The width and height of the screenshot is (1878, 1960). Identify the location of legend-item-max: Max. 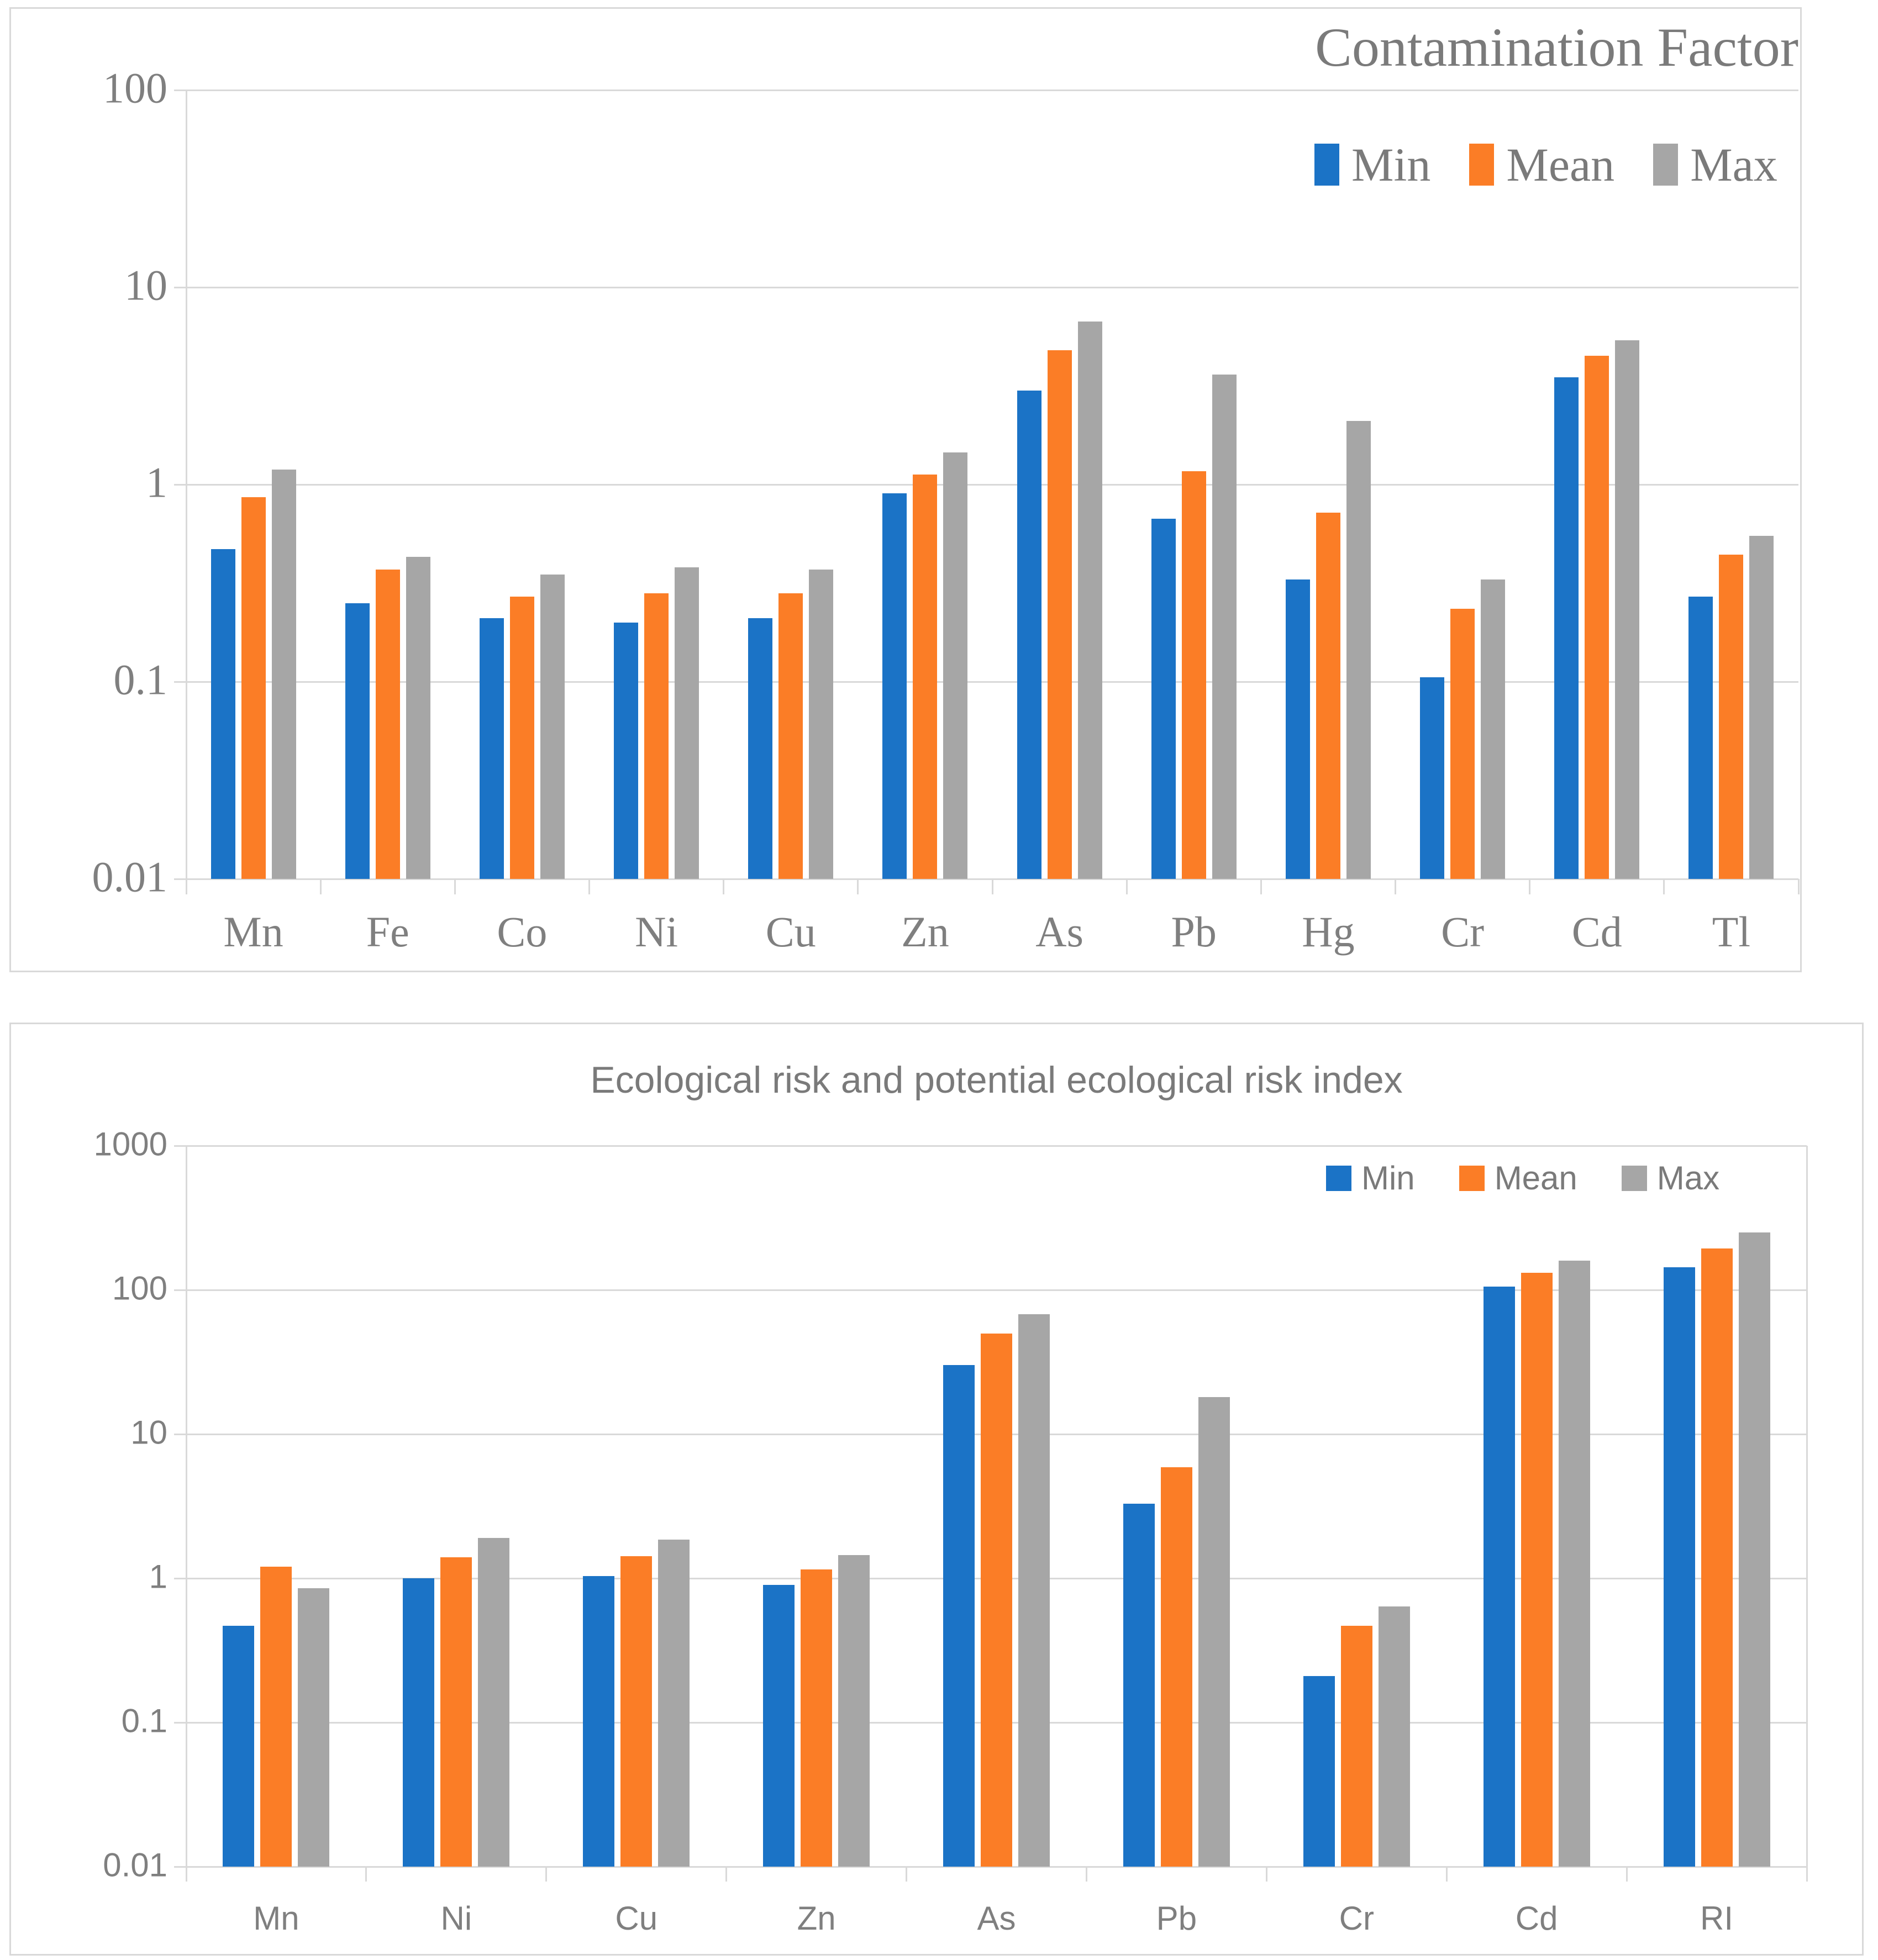
(1715, 164).